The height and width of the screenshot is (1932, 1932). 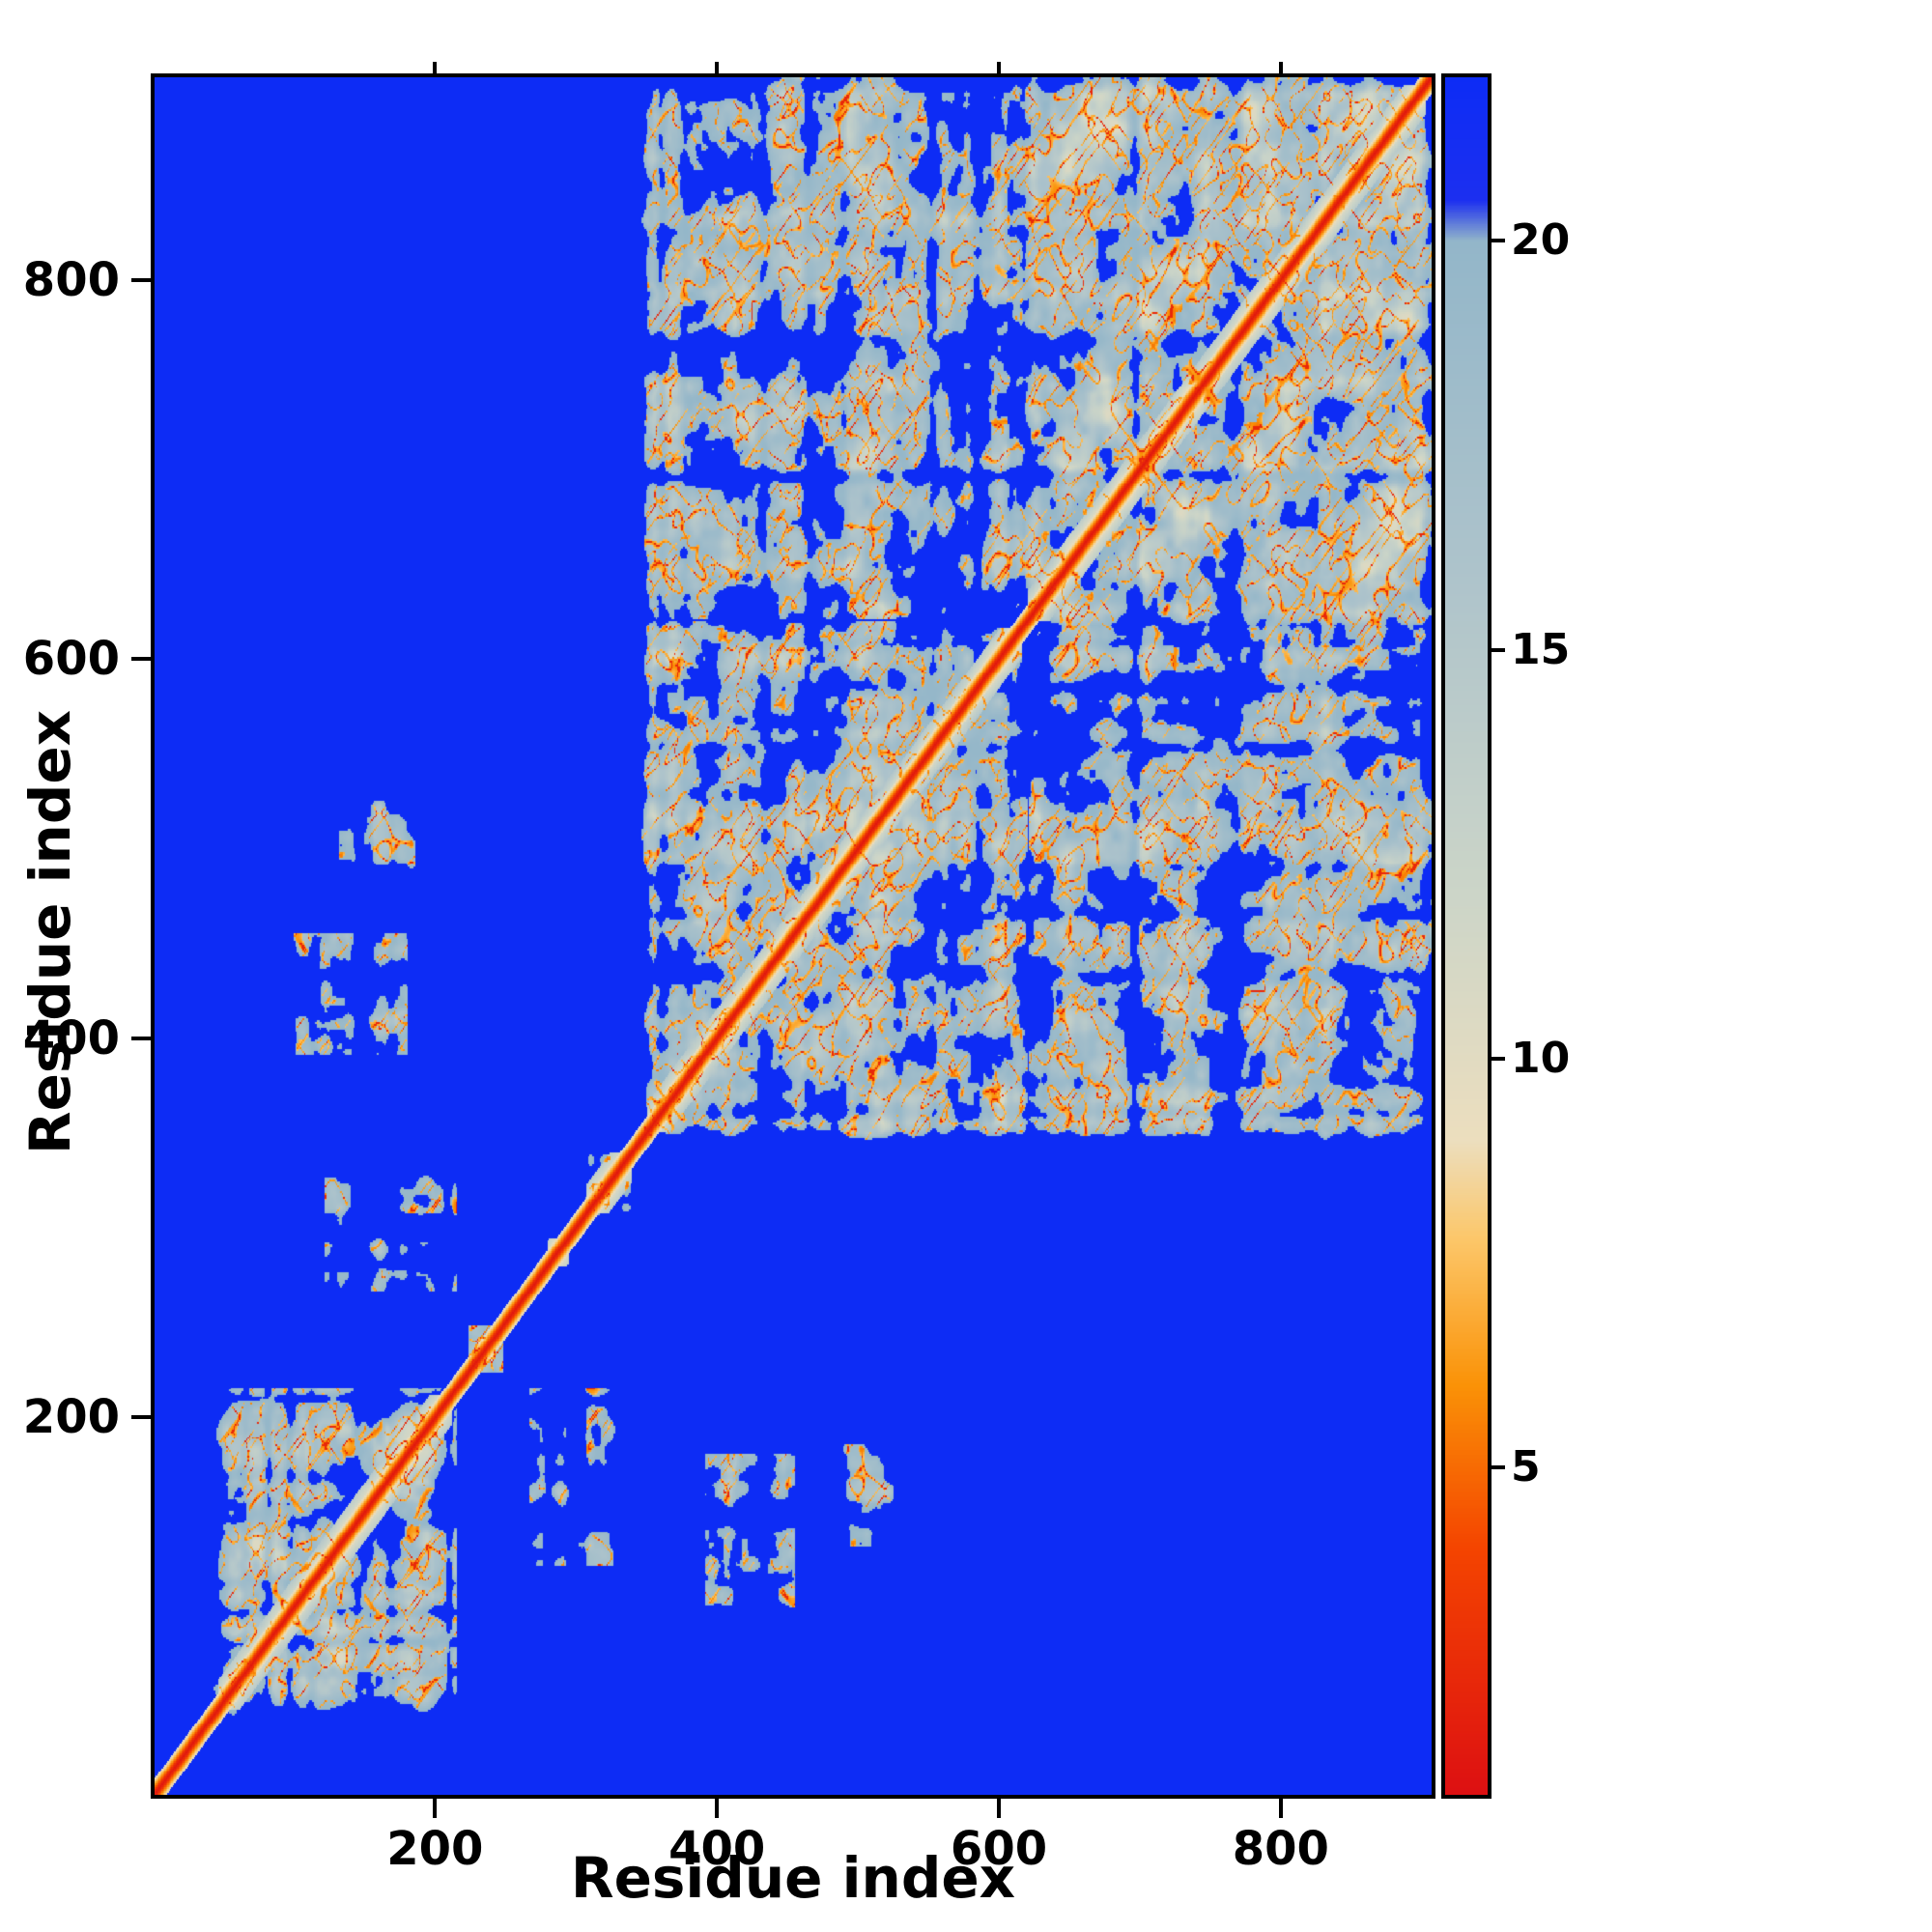 What do you see at coordinates (1280, 1849) in the screenshot?
I see `x-tick-label: 800` at bounding box center [1280, 1849].